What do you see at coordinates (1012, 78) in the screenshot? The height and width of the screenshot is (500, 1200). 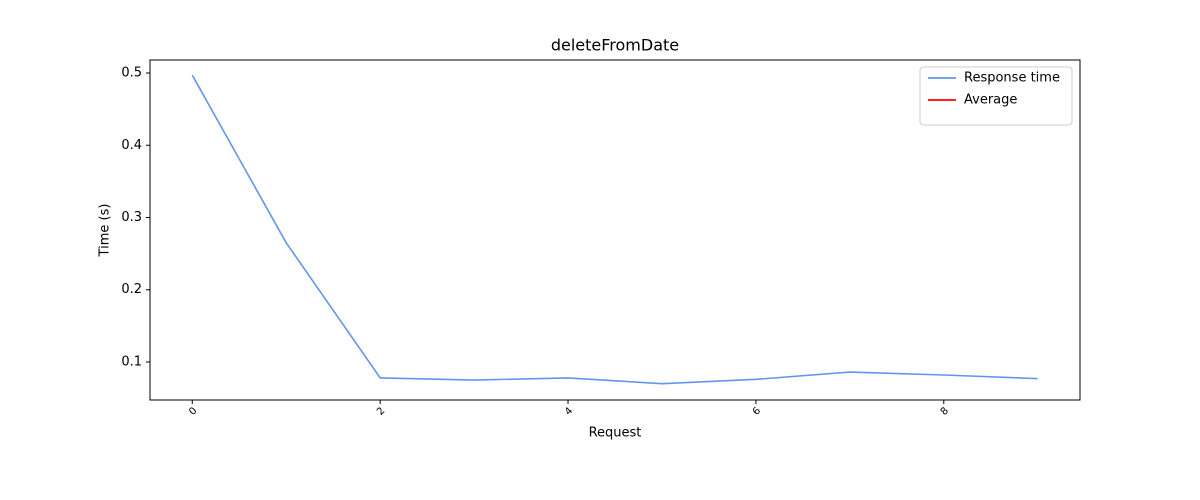 I see `legend-label: Response time` at bounding box center [1012, 78].